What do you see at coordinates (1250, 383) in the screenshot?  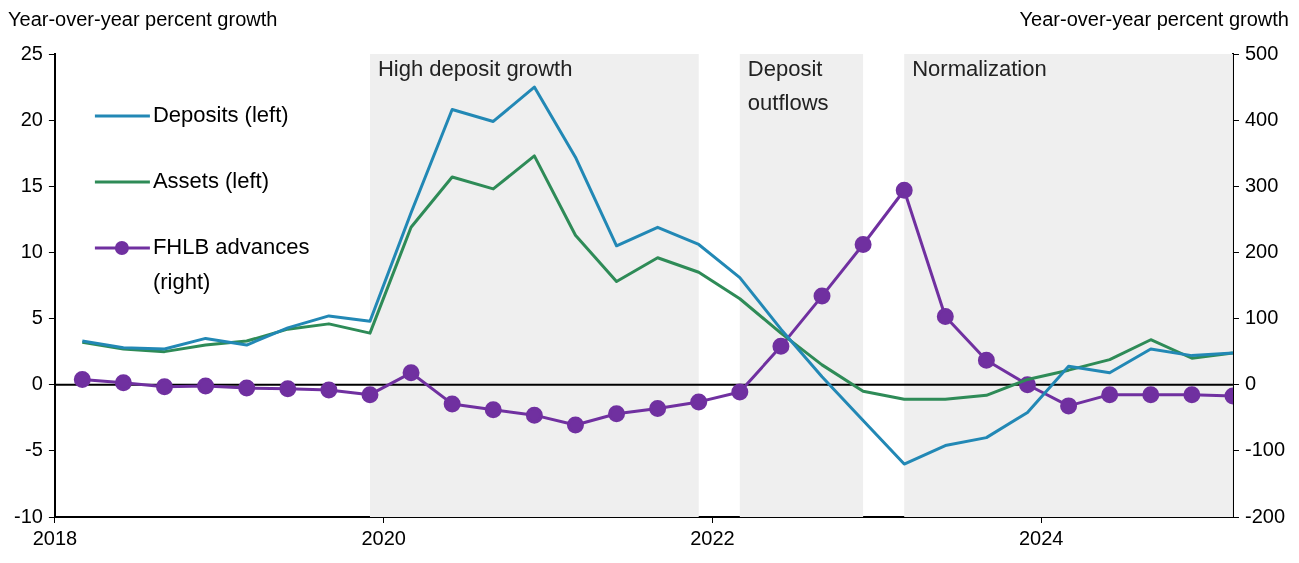 I see `y2-tick-label: 0` at bounding box center [1250, 383].